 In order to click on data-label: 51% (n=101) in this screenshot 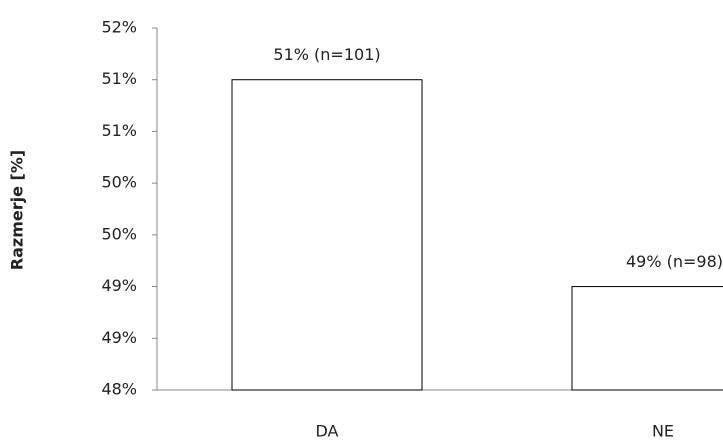, I will do `click(326, 54)`.